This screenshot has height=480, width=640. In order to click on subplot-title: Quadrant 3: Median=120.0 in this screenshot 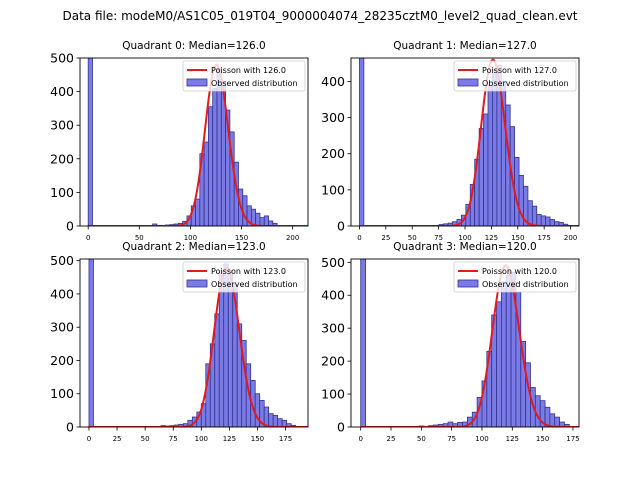, I will do `click(464, 247)`.